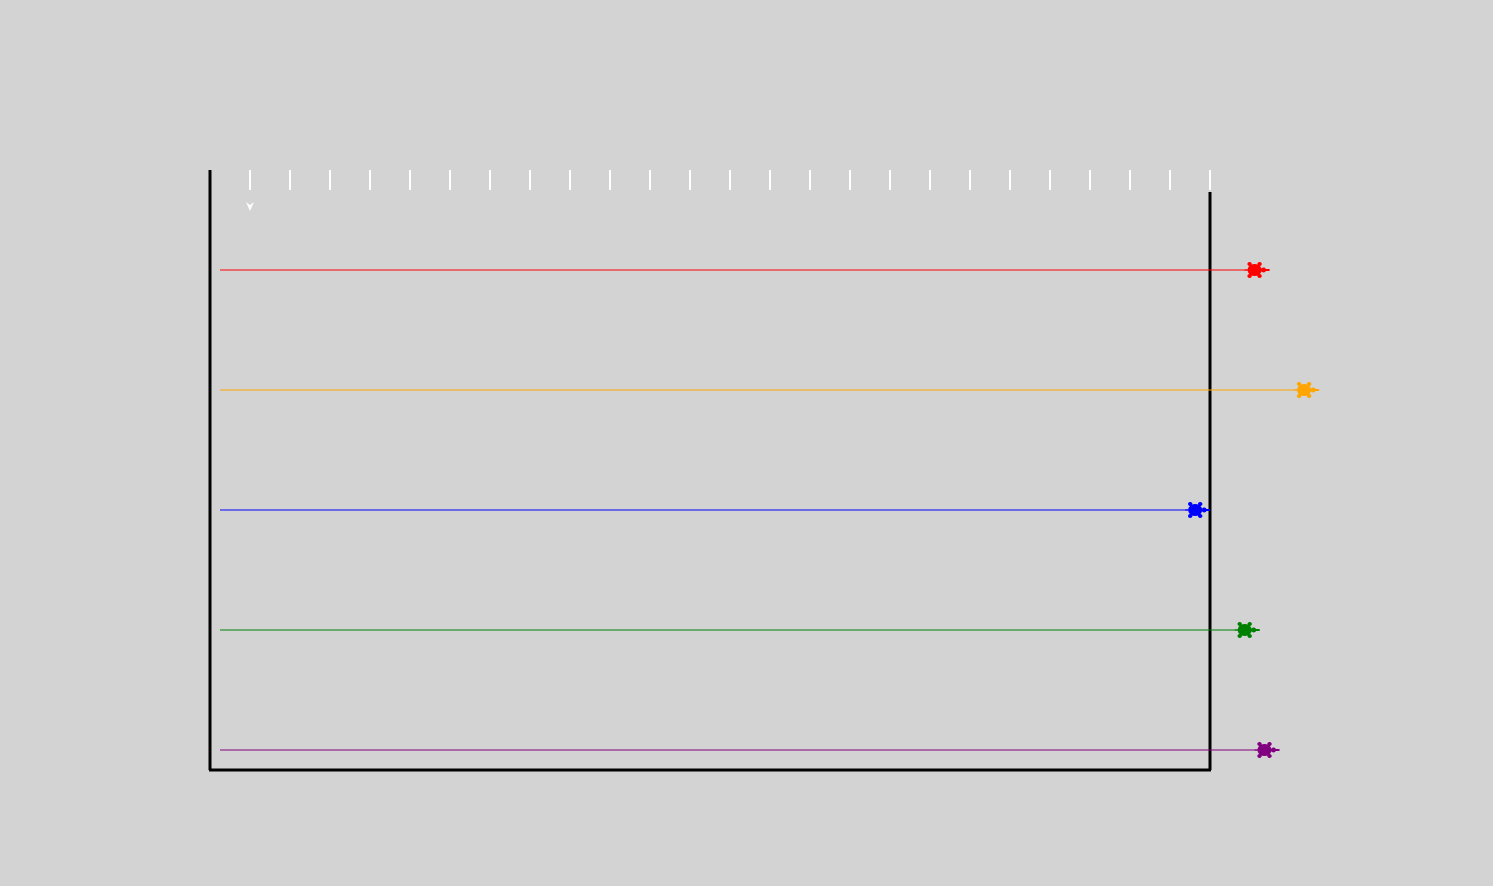 This screenshot has width=1493, height=886. I want to click on lane-red, so click(745, 270).